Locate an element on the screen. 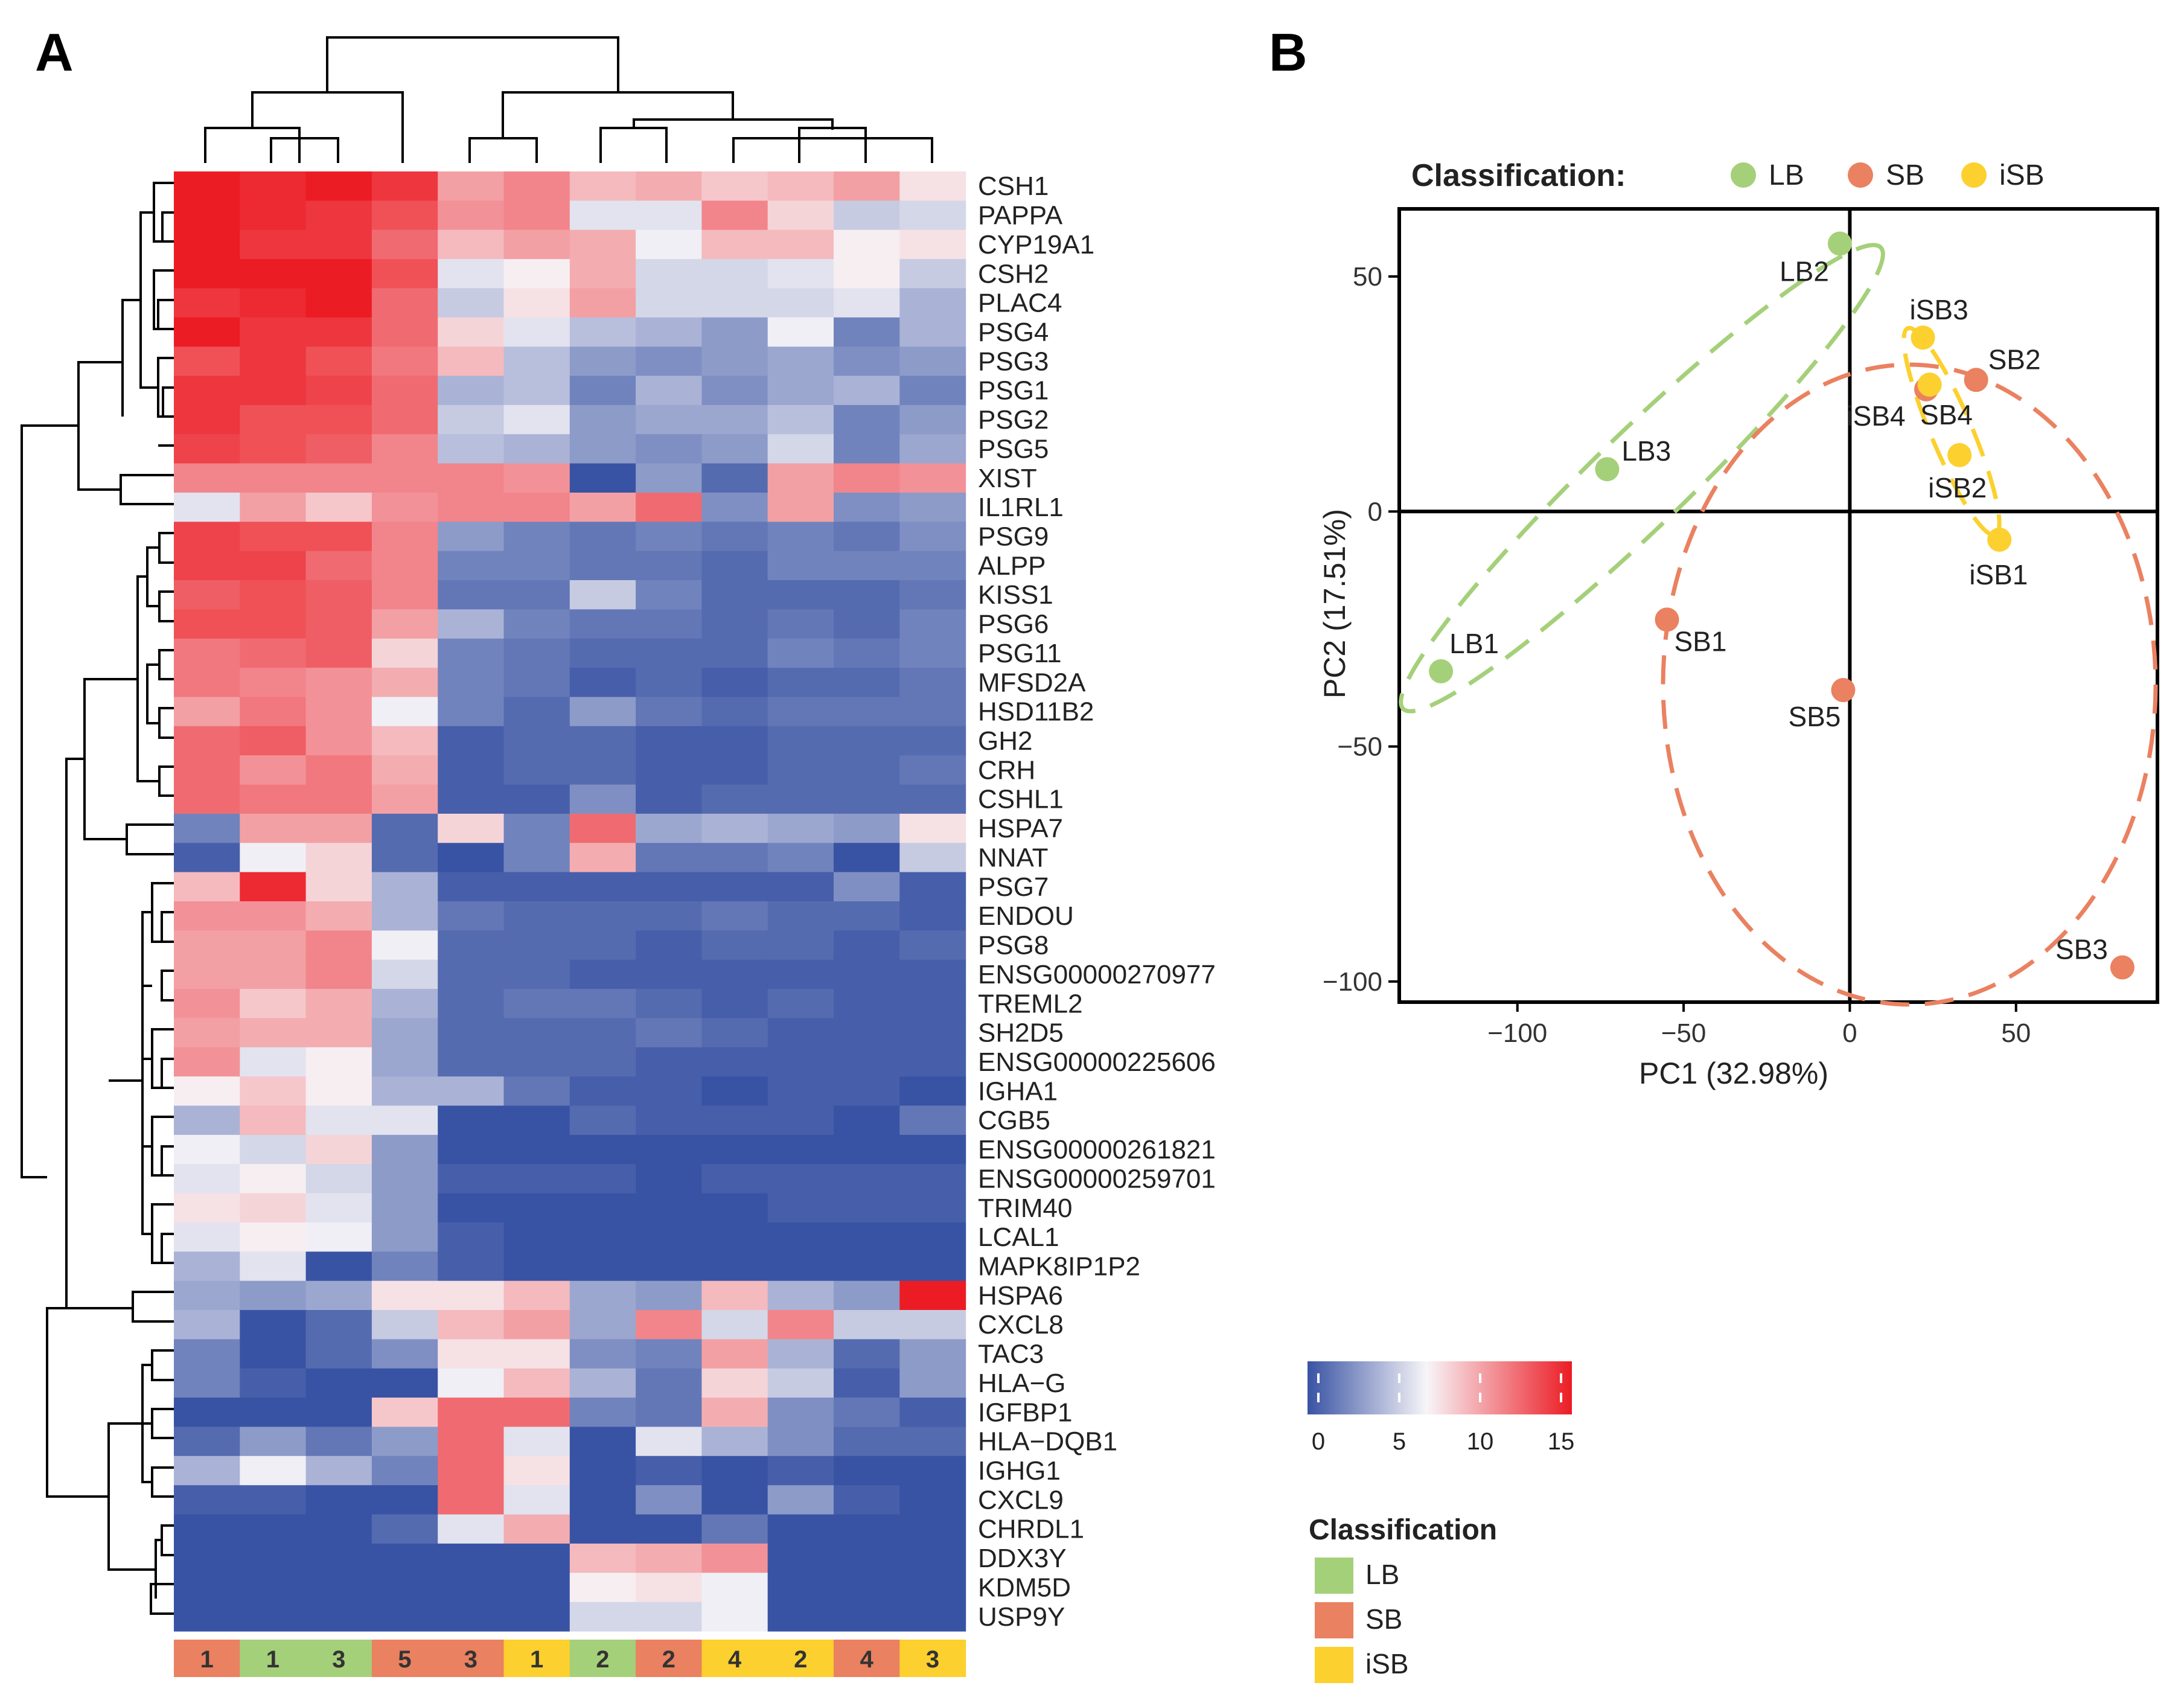  heatmap-row-label: CXCL8 is located at coordinates (1021, 1325).